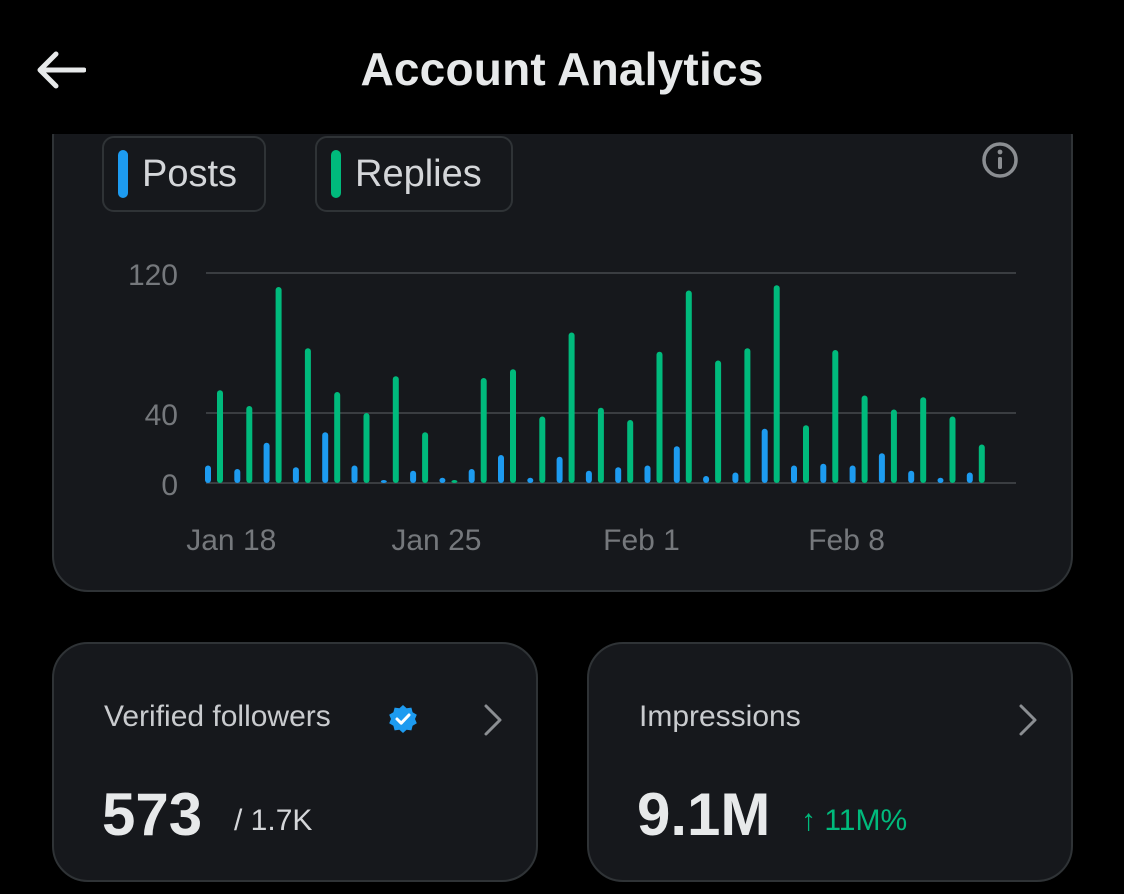 Image resolution: width=1124 pixels, height=894 pixels. I want to click on verified-followers-label: Verified followers, so click(217, 716).